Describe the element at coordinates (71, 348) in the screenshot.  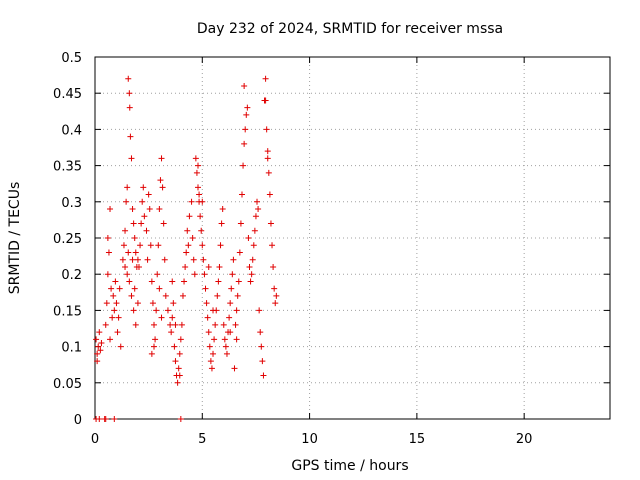
I see `y-tick-label: 0.1` at that location.